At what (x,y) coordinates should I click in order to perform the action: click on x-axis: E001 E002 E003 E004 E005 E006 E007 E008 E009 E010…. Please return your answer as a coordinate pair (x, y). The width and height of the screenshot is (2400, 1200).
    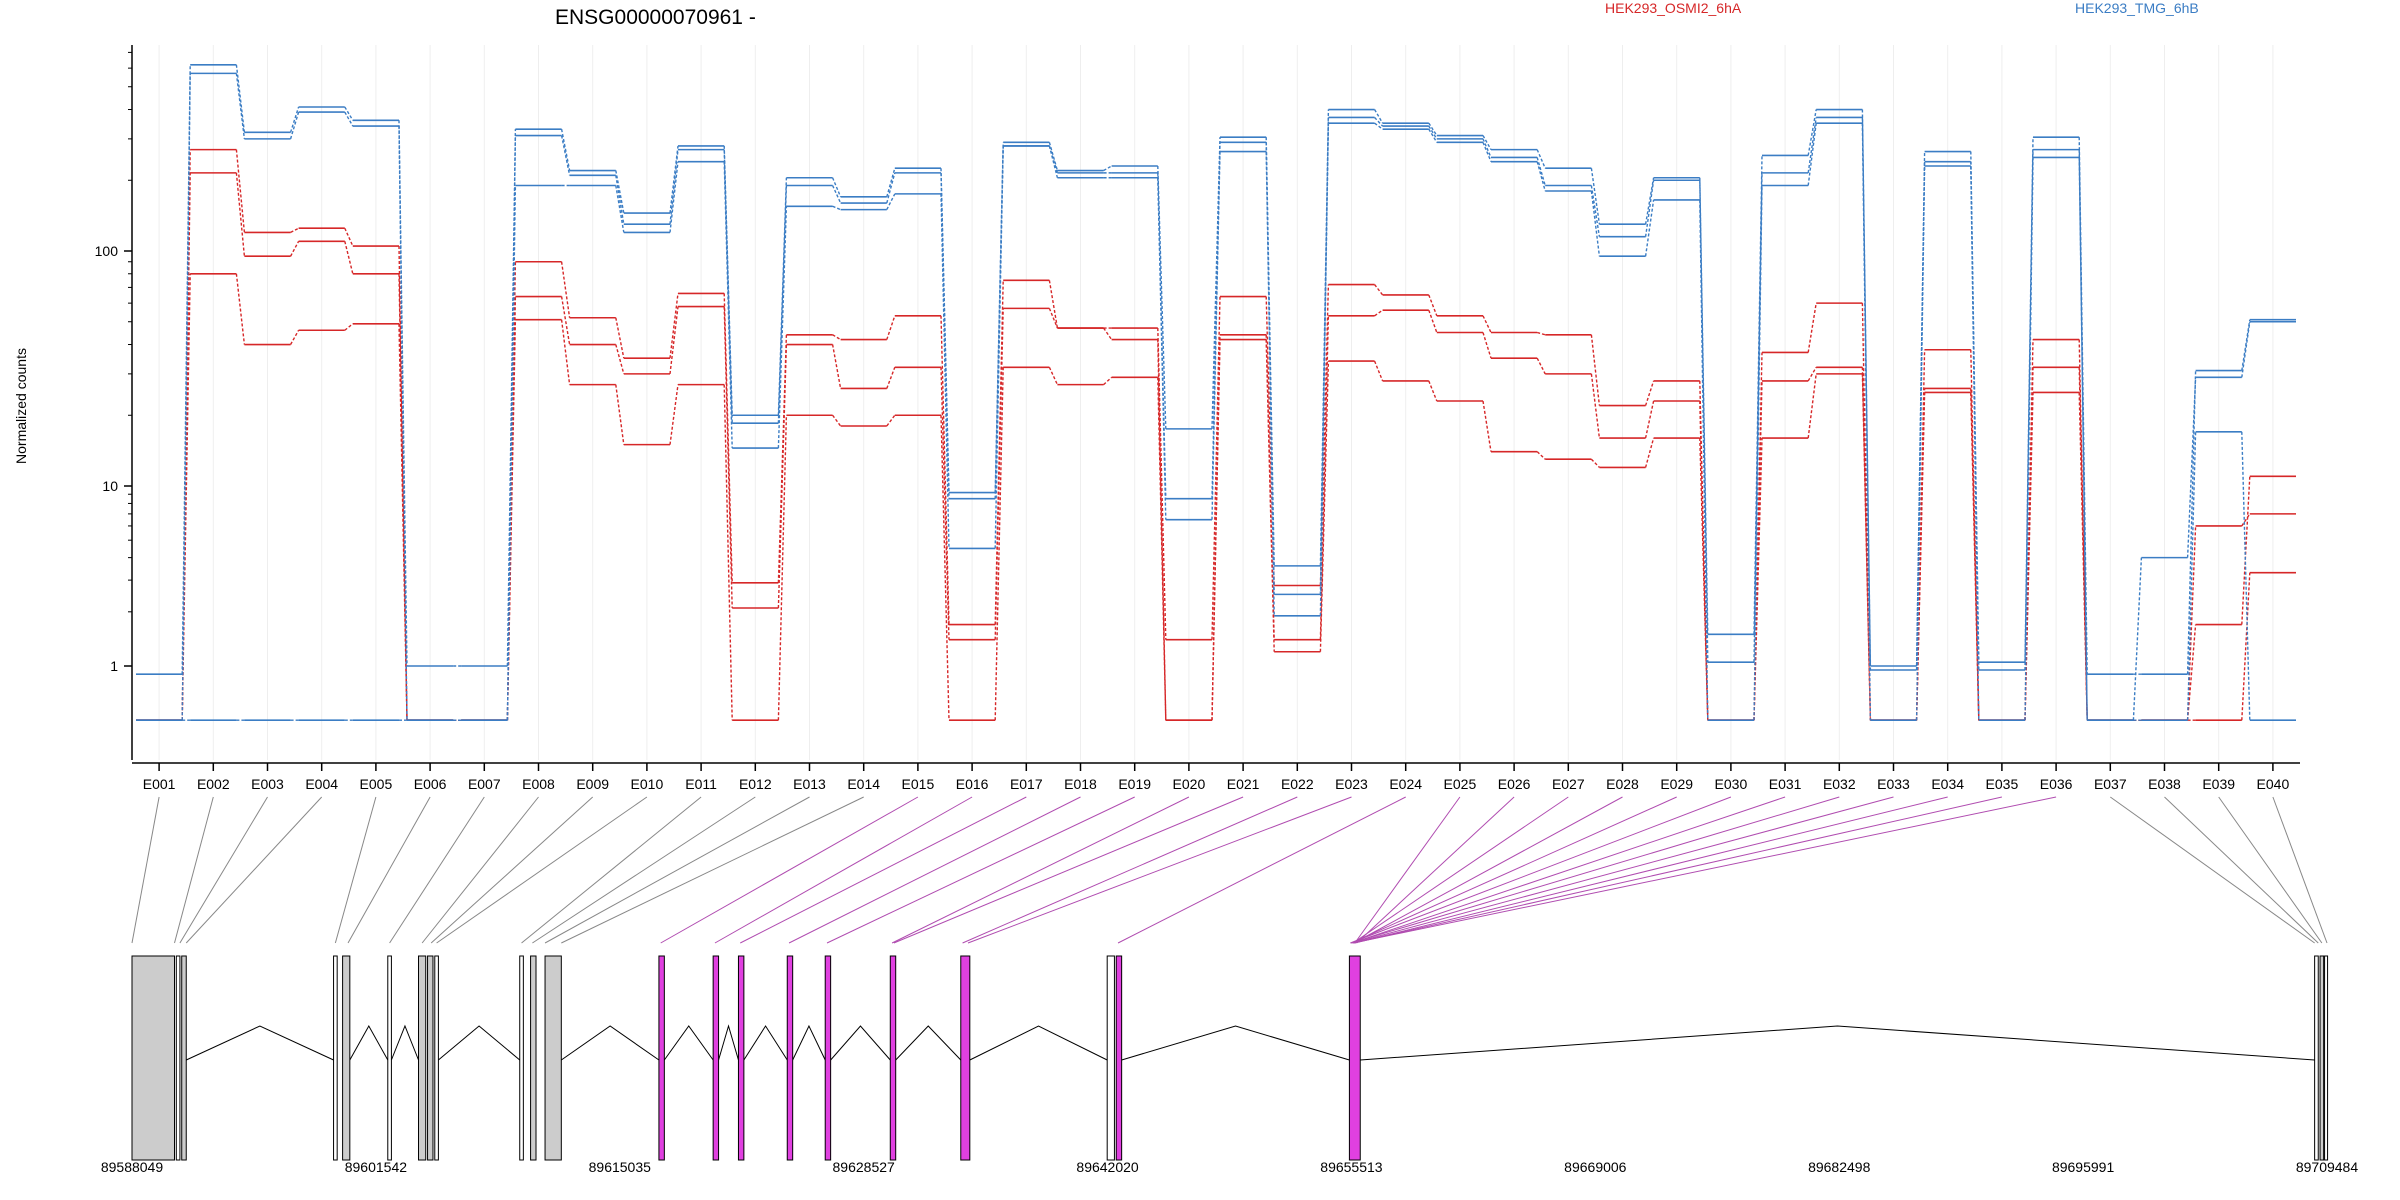
    Looking at the image, I should click on (1216, 777).